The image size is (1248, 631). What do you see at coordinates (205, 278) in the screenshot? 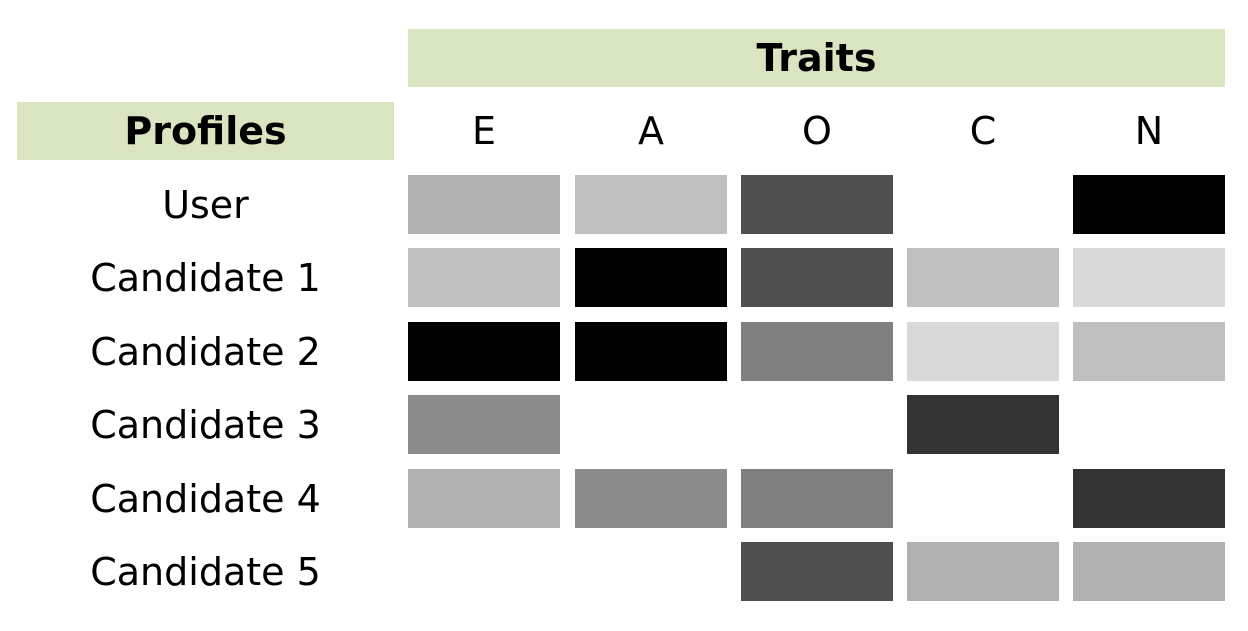
I see `row-label-candidate-1: Candidate 1` at bounding box center [205, 278].